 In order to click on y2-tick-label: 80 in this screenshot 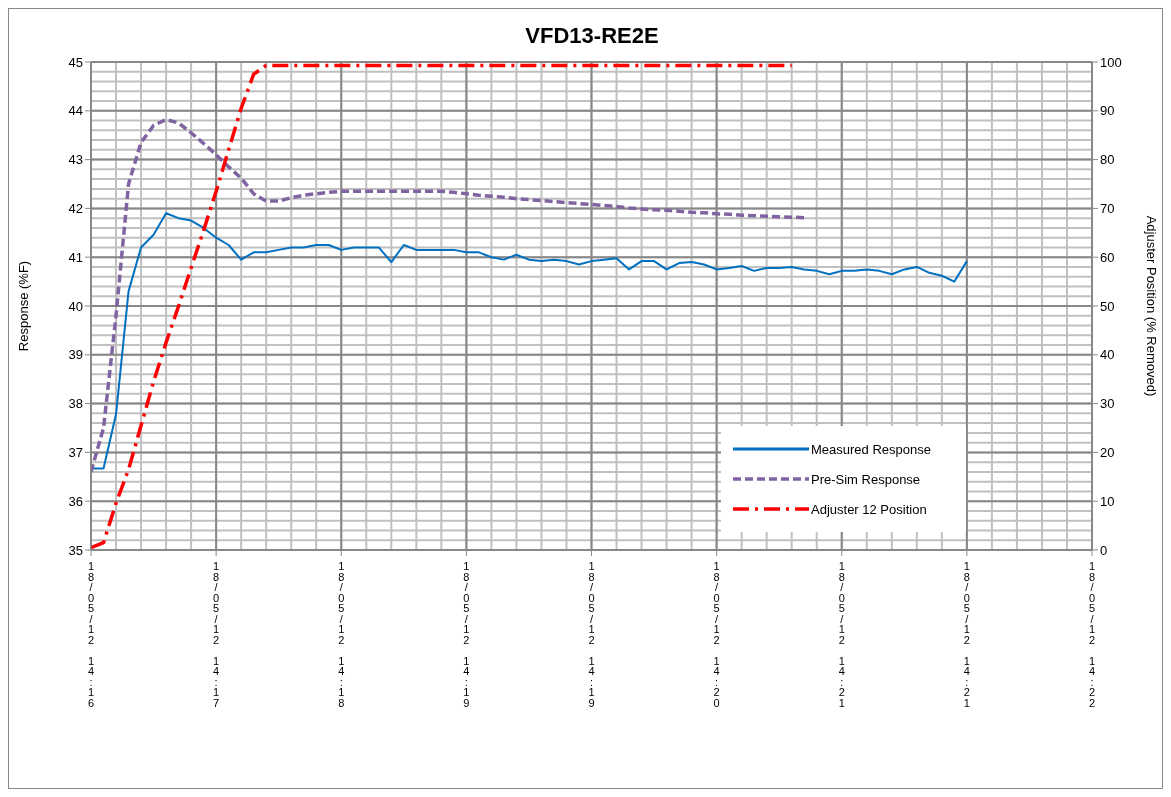, I will do `click(1107, 160)`.